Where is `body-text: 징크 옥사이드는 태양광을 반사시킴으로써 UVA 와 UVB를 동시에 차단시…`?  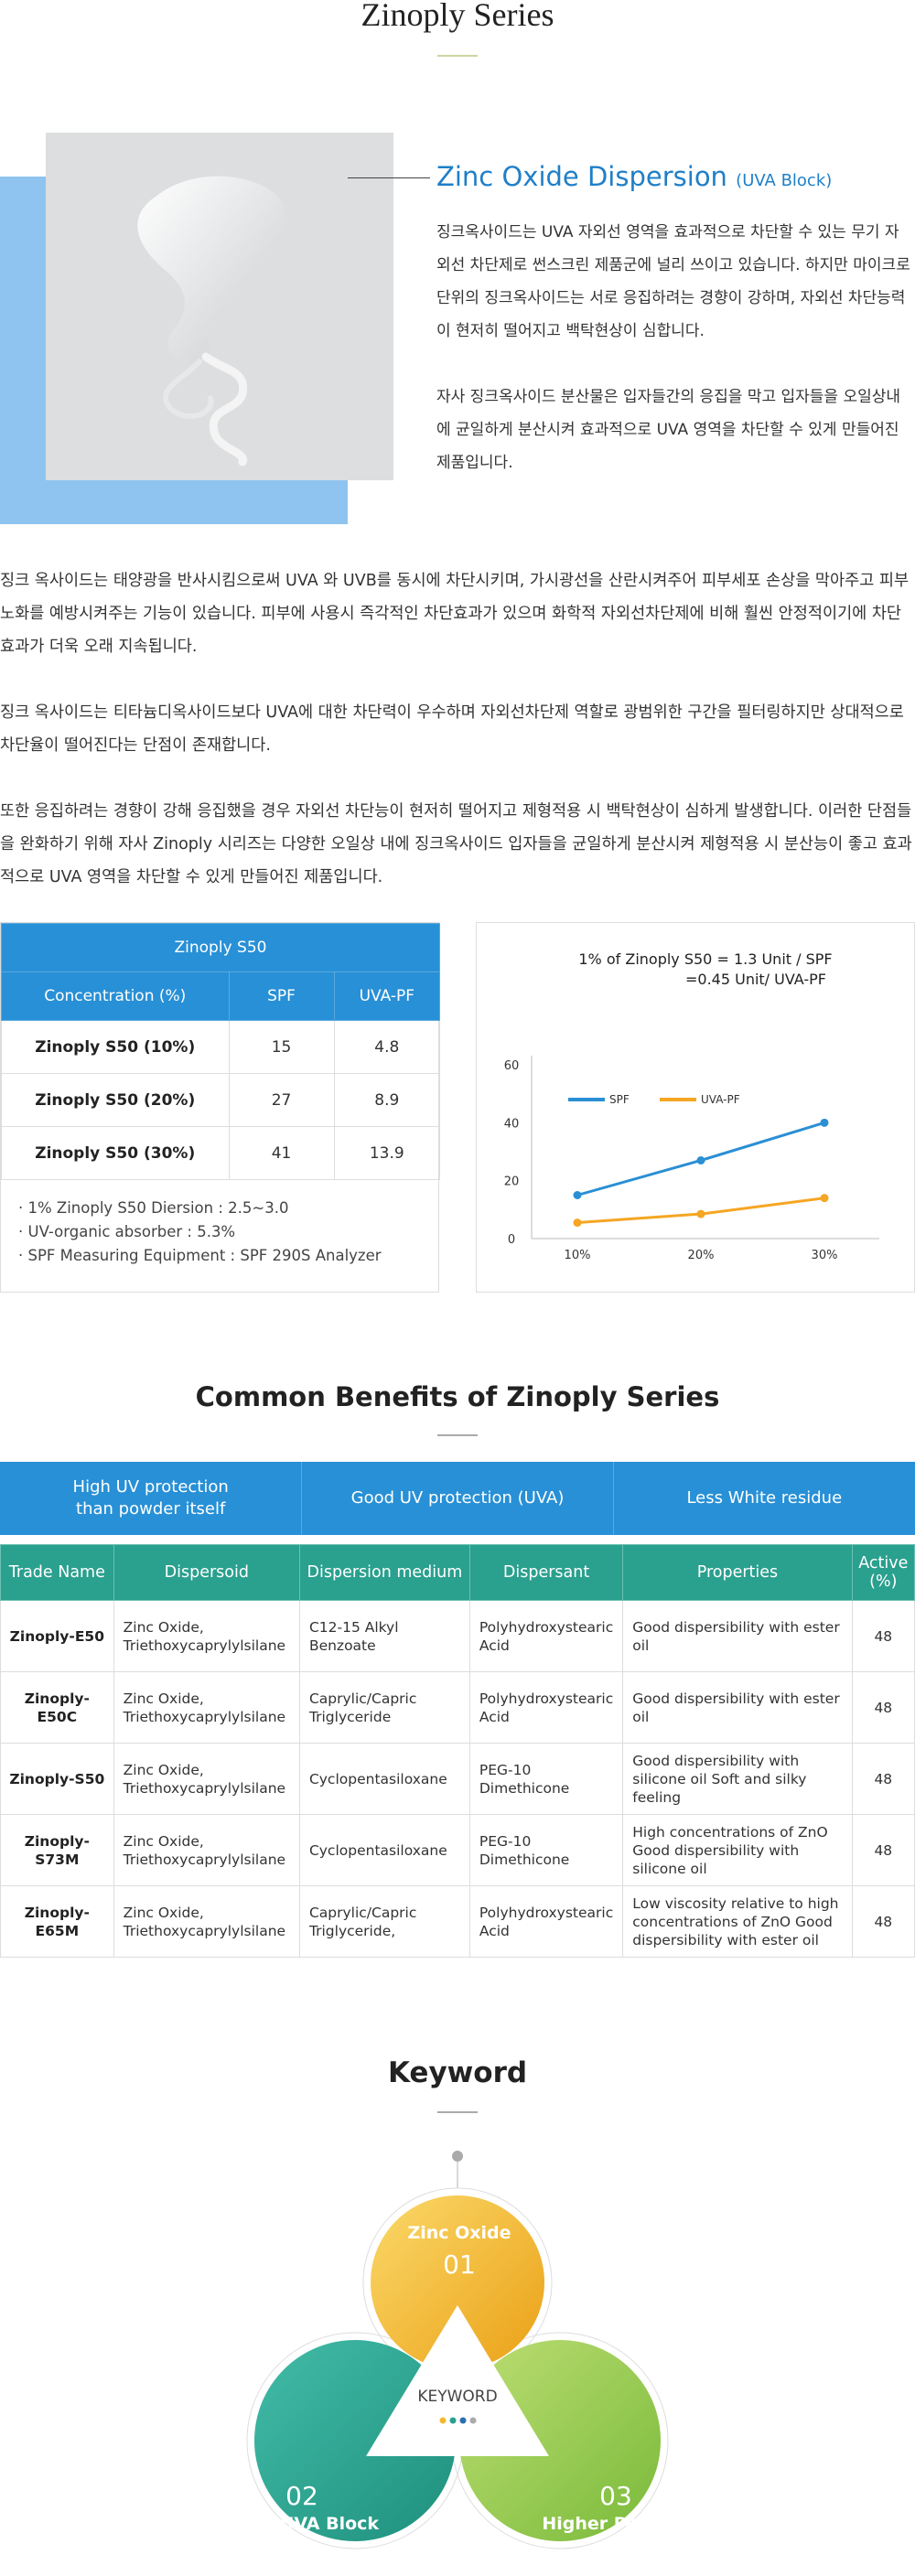 body-text: 징크 옥사이드는 태양광을 반사시킴으로써 UVA 와 UVB를 동시에 차단시… is located at coordinates (458, 746).